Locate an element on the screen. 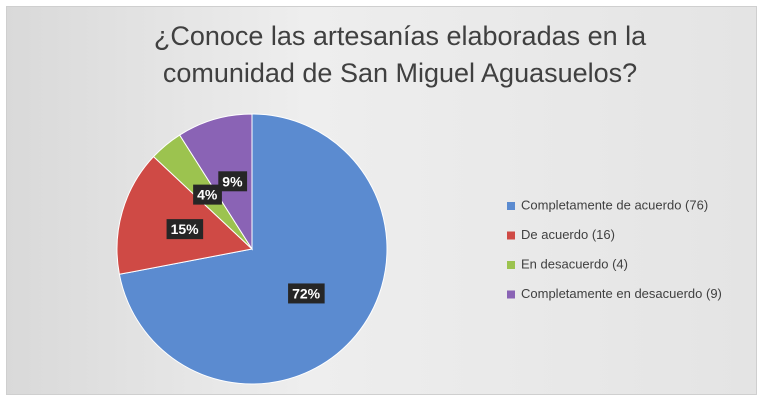  data-label: 9% is located at coordinates (233, 181).